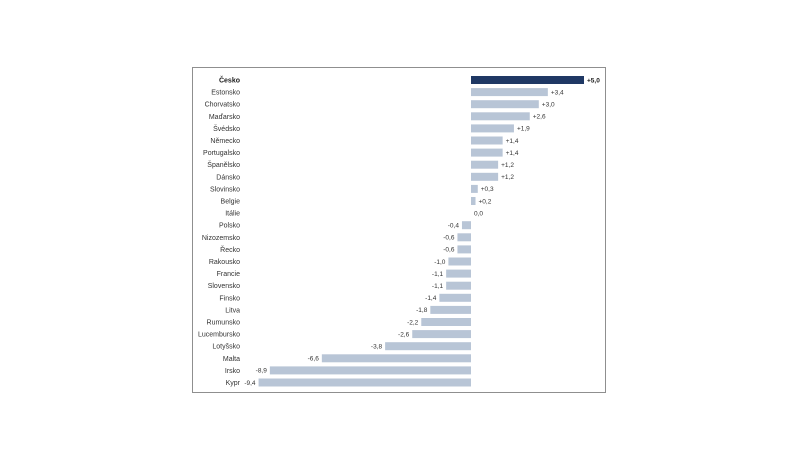 The image size is (800, 450). I want to click on value-label-lucembursko: -2,6, so click(404, 334).